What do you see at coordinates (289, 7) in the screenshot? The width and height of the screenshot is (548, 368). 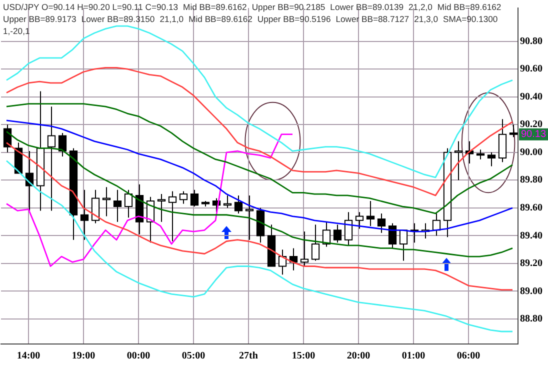 I see `annotation: Upper BB=90.2185` at bounding box center [289, 7].